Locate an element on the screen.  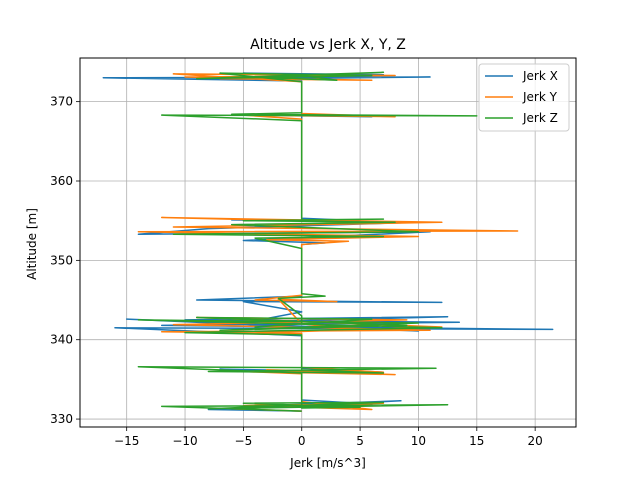
legend-label: Jerk Y is located at coordinates (540, 97).